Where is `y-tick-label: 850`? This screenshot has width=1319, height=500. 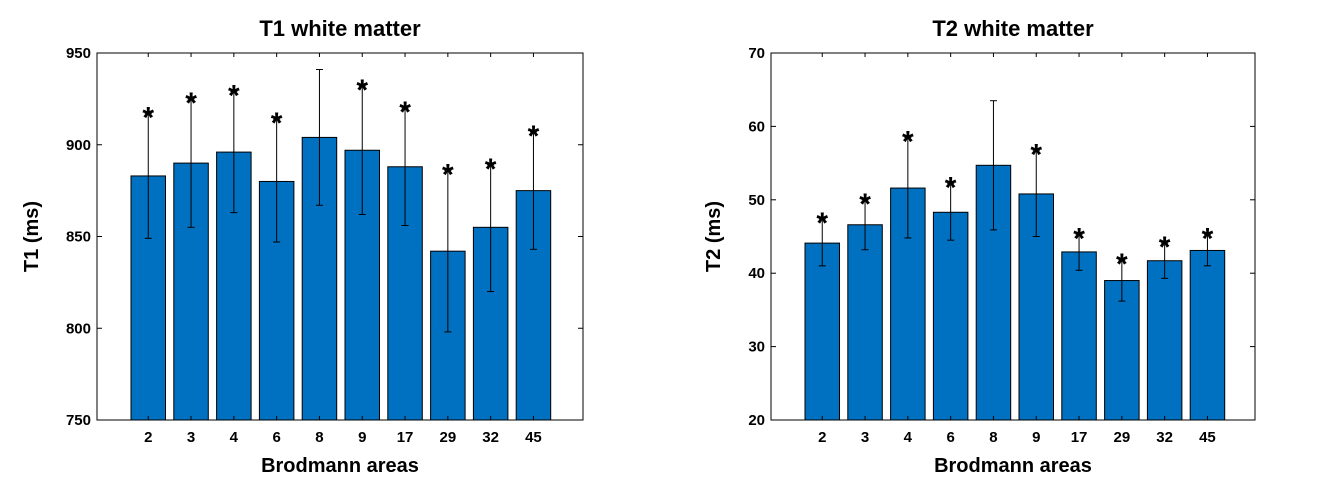 y-tick-label: 850 is located at coordinates (78, 237).